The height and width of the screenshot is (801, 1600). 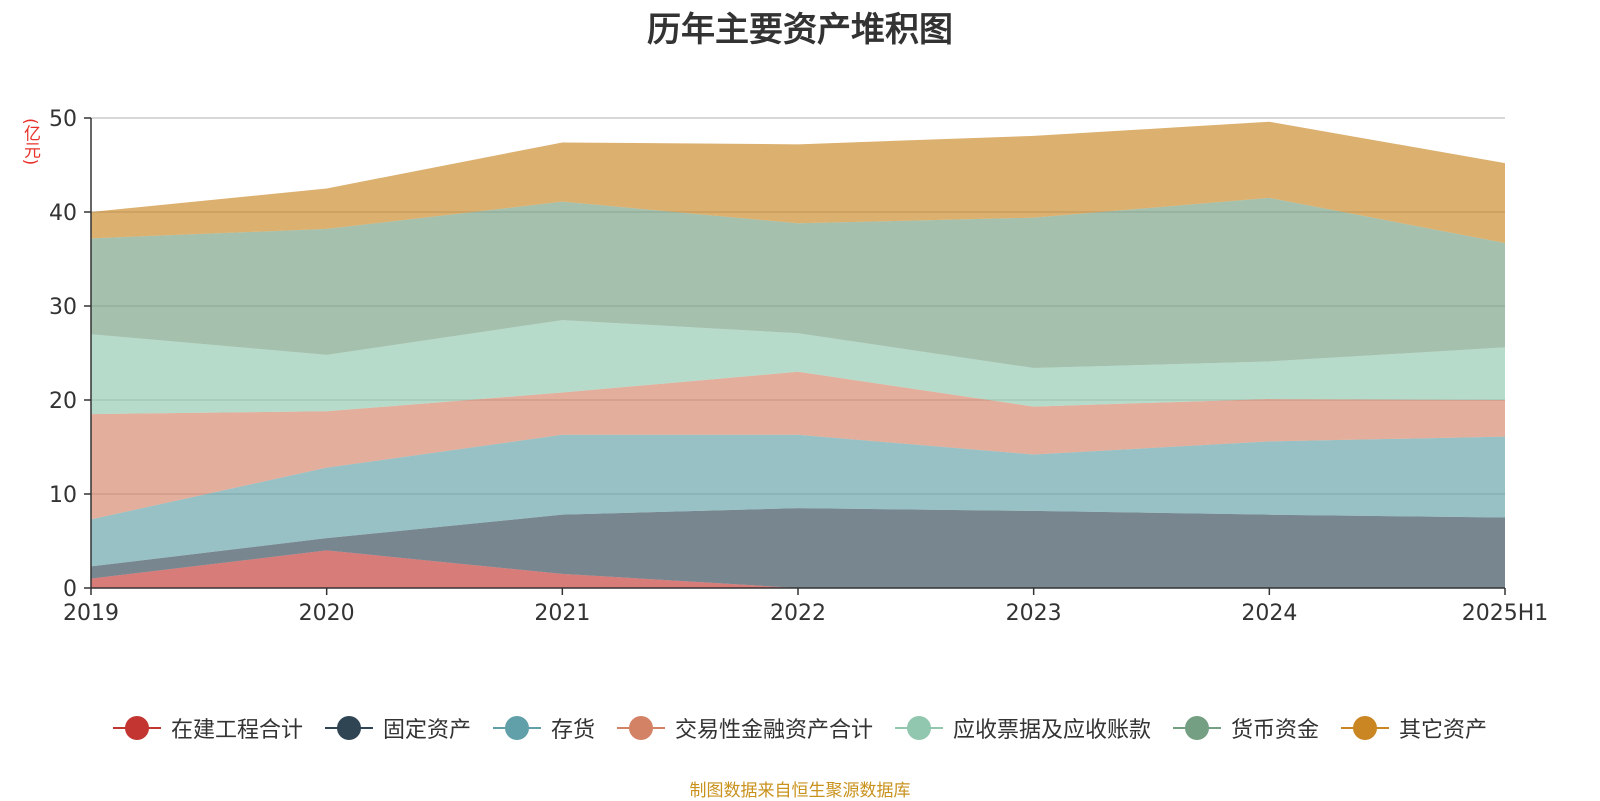 What do you see at coordinates (63, 307) in the screenshot?
I see `y-tick-label: 30` at bounding box center [63, 307].